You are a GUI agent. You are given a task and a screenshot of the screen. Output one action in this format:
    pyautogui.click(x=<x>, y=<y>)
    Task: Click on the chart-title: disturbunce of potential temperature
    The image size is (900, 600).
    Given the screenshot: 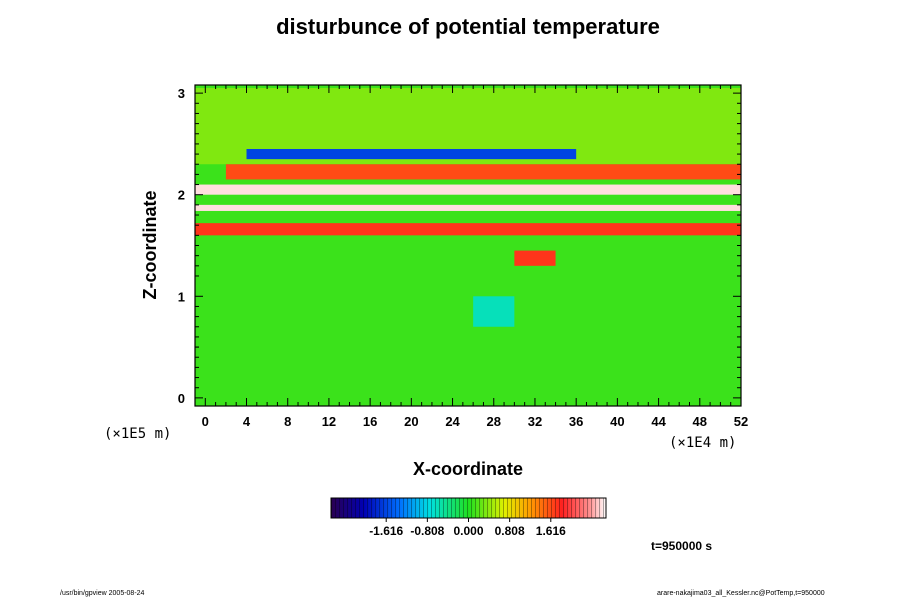 What is the action you would take?
    pyautogui.click(x=468, y=26)
    